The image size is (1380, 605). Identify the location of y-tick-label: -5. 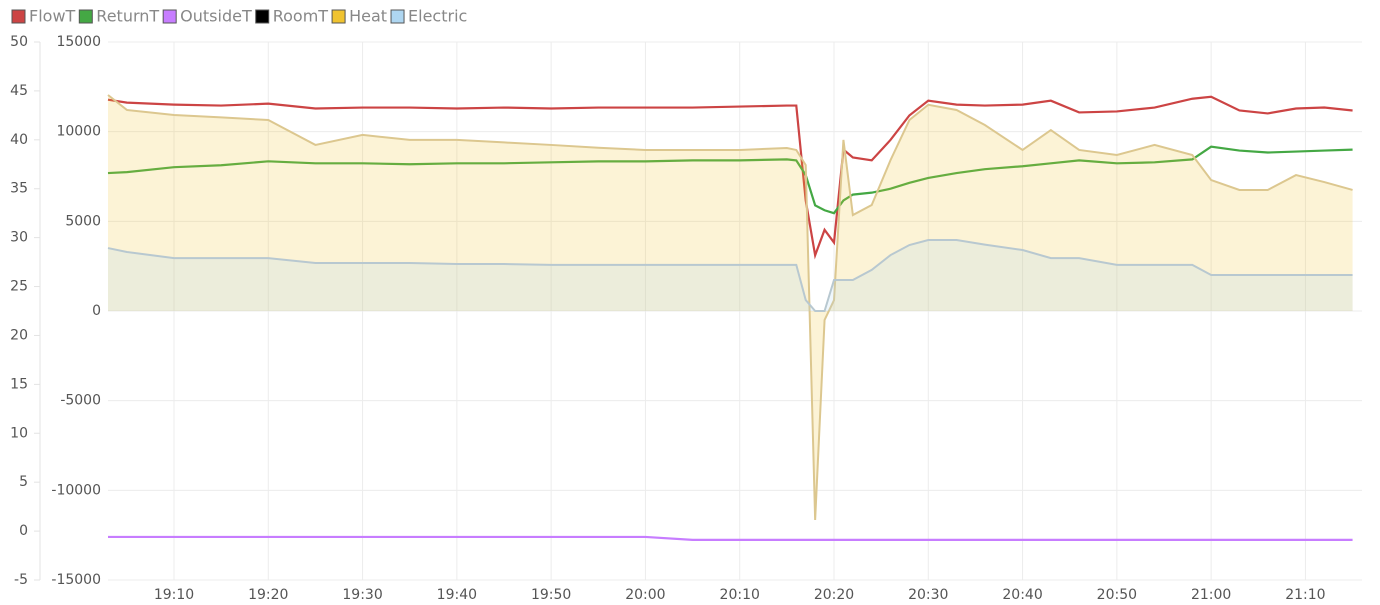
(21, 580).